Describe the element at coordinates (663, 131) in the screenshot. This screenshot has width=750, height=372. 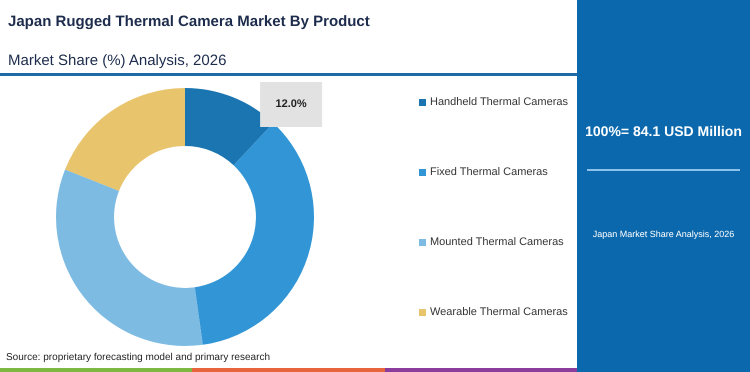
I see `text: 100%= 84.1 USD Million` at that location.